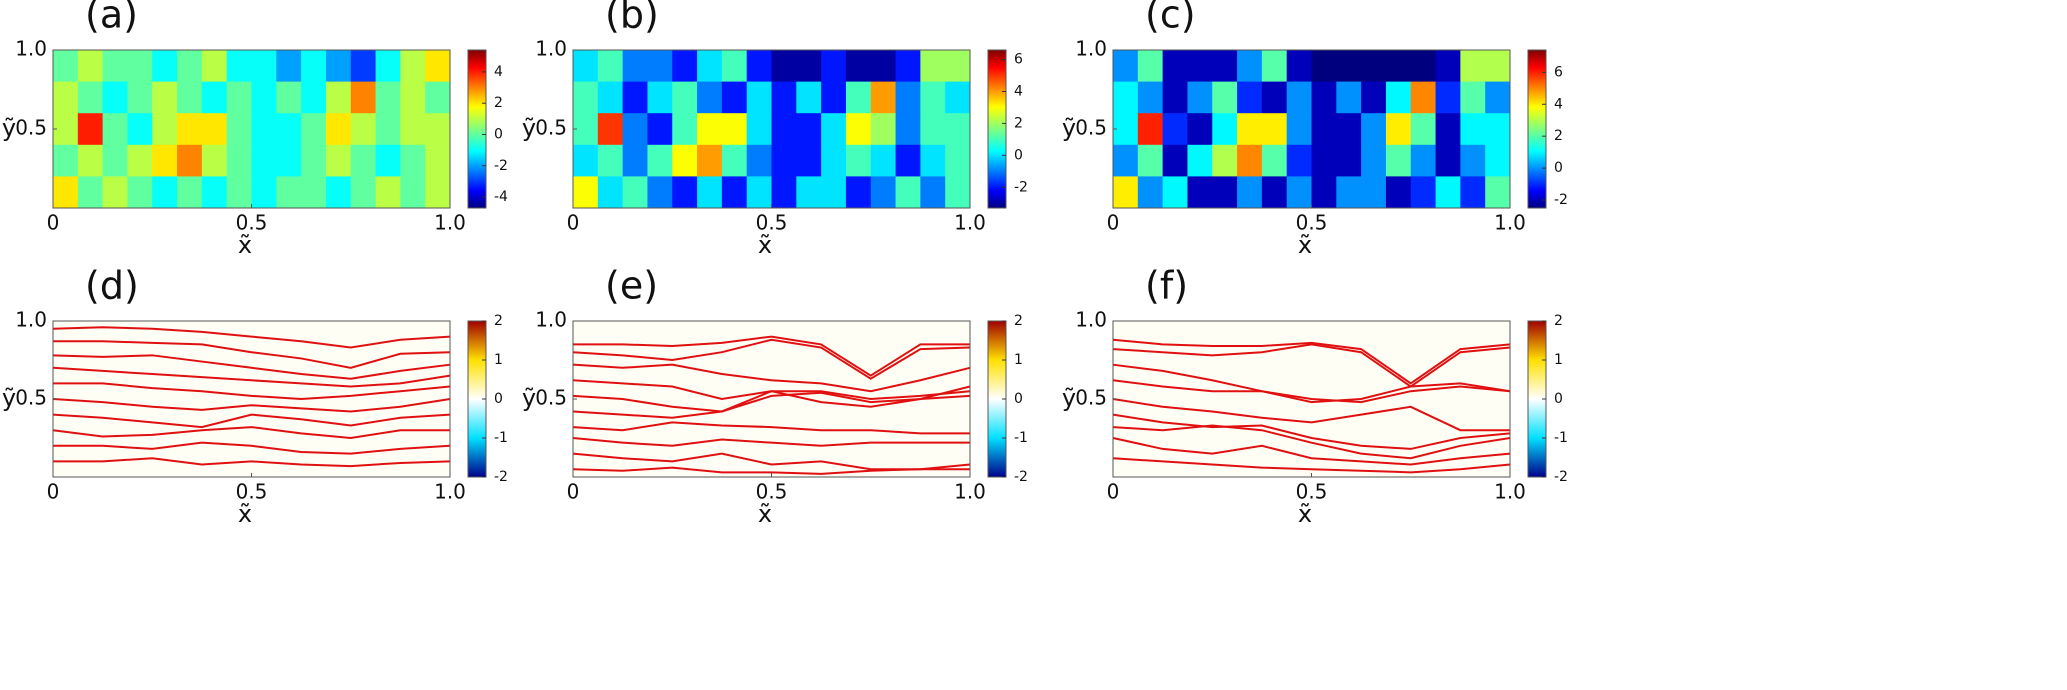 This screenshot has width=2067, height=690. What do you see at coordinates (765, 245) in the screenshot?
I see `x-axis-label: x̃` at bounding box center [765, 245].